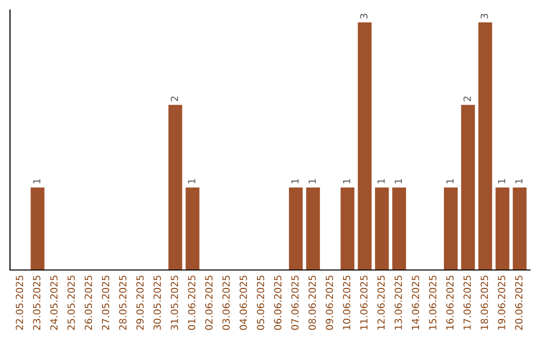 The height and width of the screenshot is (340, 540). Describe the element at coordinates (330, 303) in the screenshot. I see `x-tick-label: 09.06.2025` at that location.